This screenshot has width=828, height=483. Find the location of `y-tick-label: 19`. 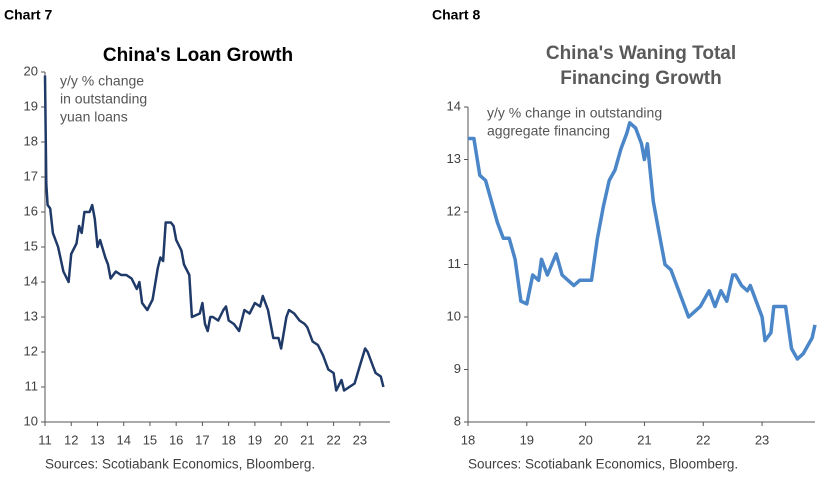

y-tick-label: 19 is located at coordinates (31, 105).